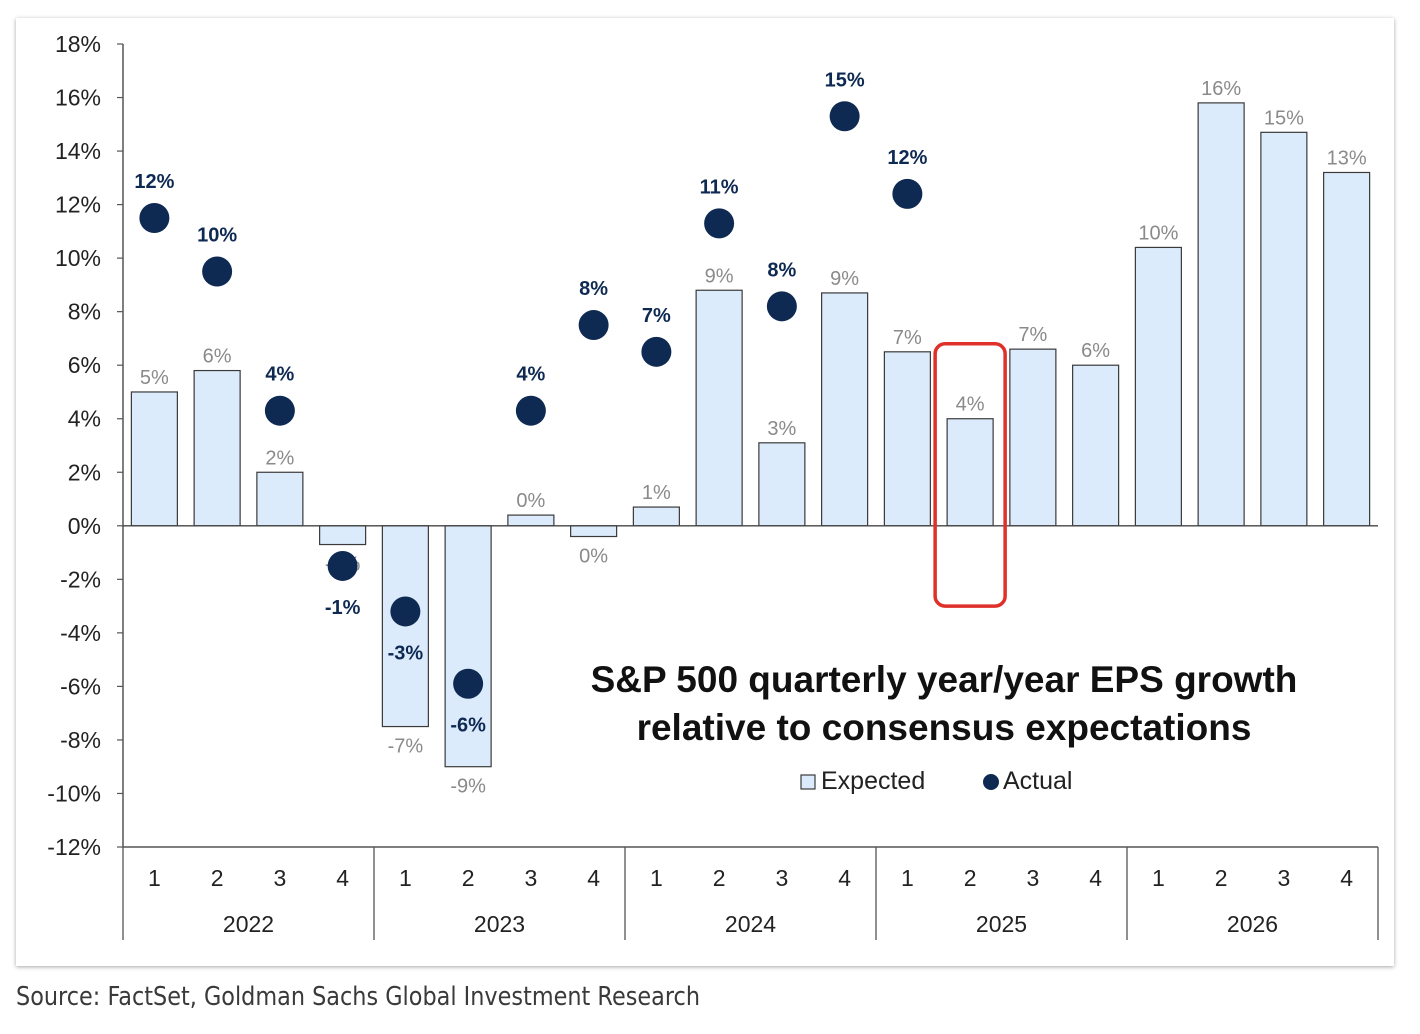  What do you see at coordinates (84, 419) in the screenshot?
I see `y-tick-label: 4%` at bounding box center [84, 419].